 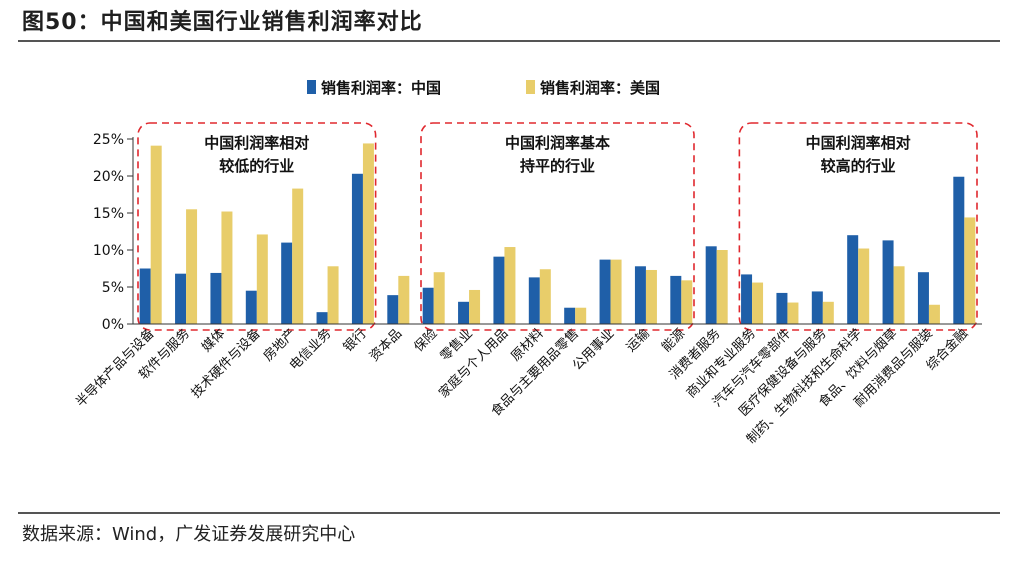 What do you see at coordinates (638, 341) in the screenshot?
I see `x-tick-label: 运输` at bounding box center [638, 341].